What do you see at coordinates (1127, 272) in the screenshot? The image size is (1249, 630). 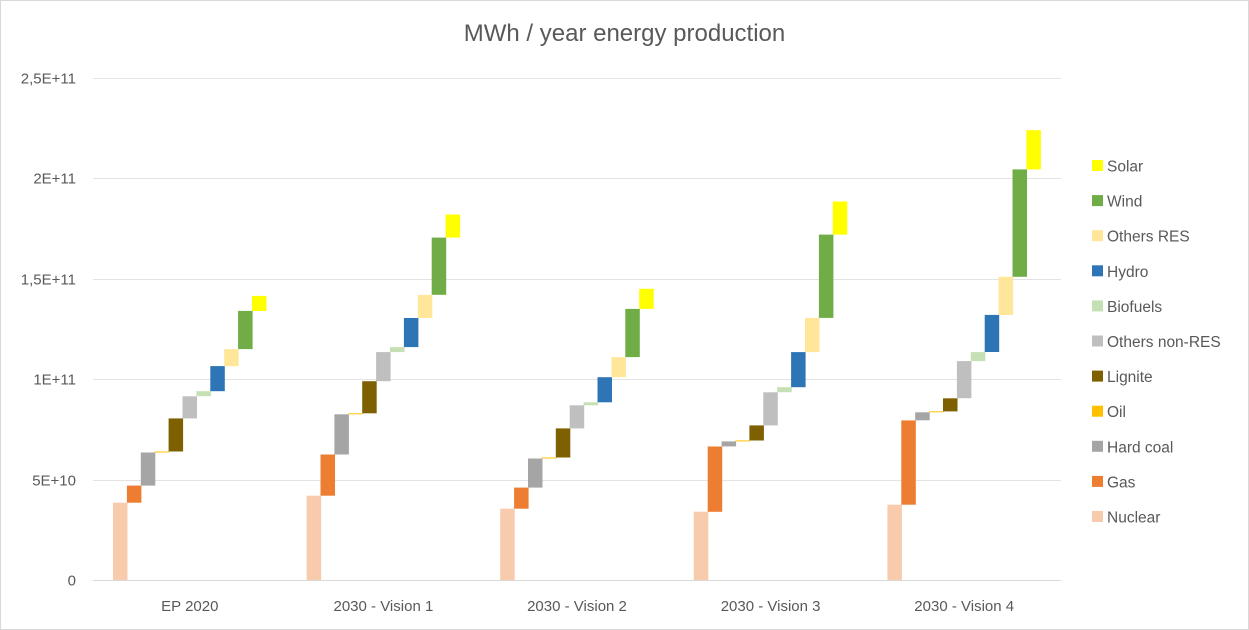 I see `legend-label: Hydro` at bounding box center [1127, 272].